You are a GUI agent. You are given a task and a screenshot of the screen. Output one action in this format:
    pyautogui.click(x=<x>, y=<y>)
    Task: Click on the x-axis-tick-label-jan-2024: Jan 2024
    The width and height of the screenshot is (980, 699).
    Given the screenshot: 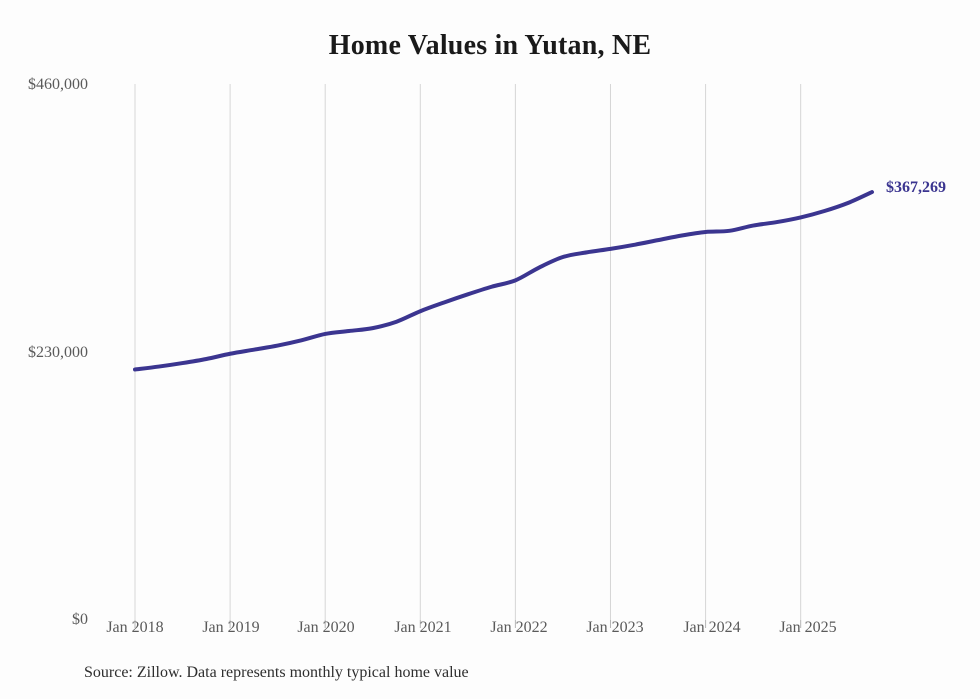 What is the action you would take?
    pyautogui.click(x=712, y=627)
    